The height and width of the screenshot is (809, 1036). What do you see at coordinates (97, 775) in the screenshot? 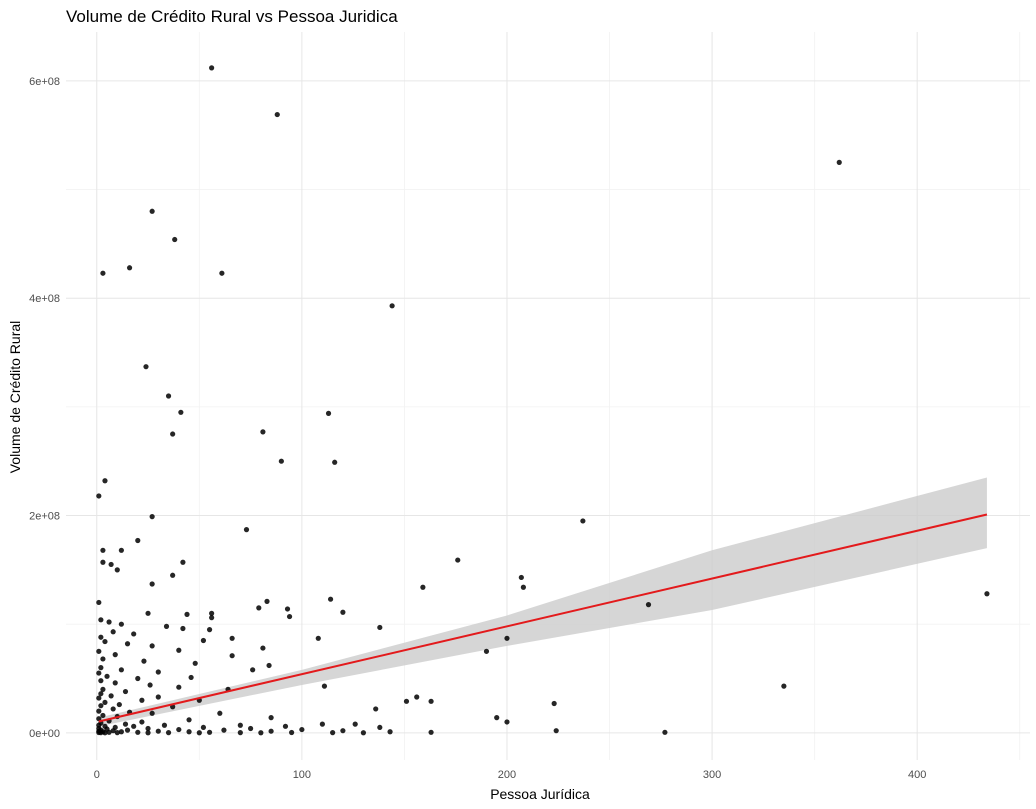
I see `x-tick-label: 0` at bounding box center [97, 775].